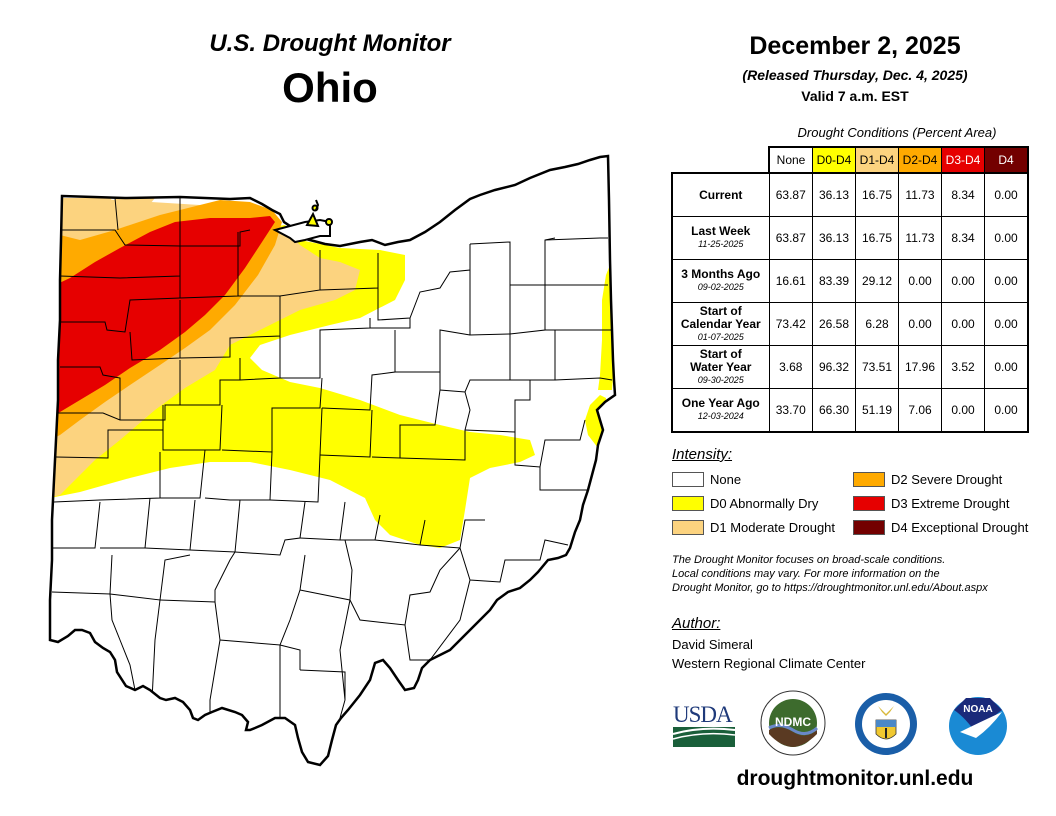  Describe the element at coordinates (720, 281) in the screenshot. I see `row-label: 3 Months Ago 09-02-2025` at that location.